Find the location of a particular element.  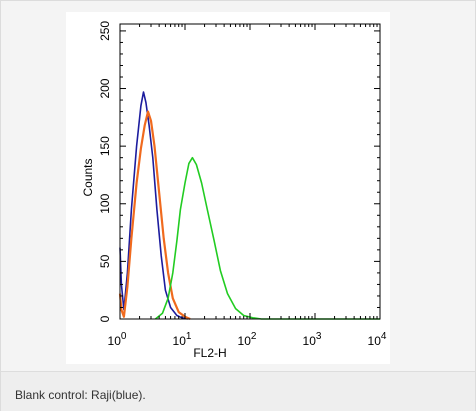

caption-bar is located at coordinates (238, 391).